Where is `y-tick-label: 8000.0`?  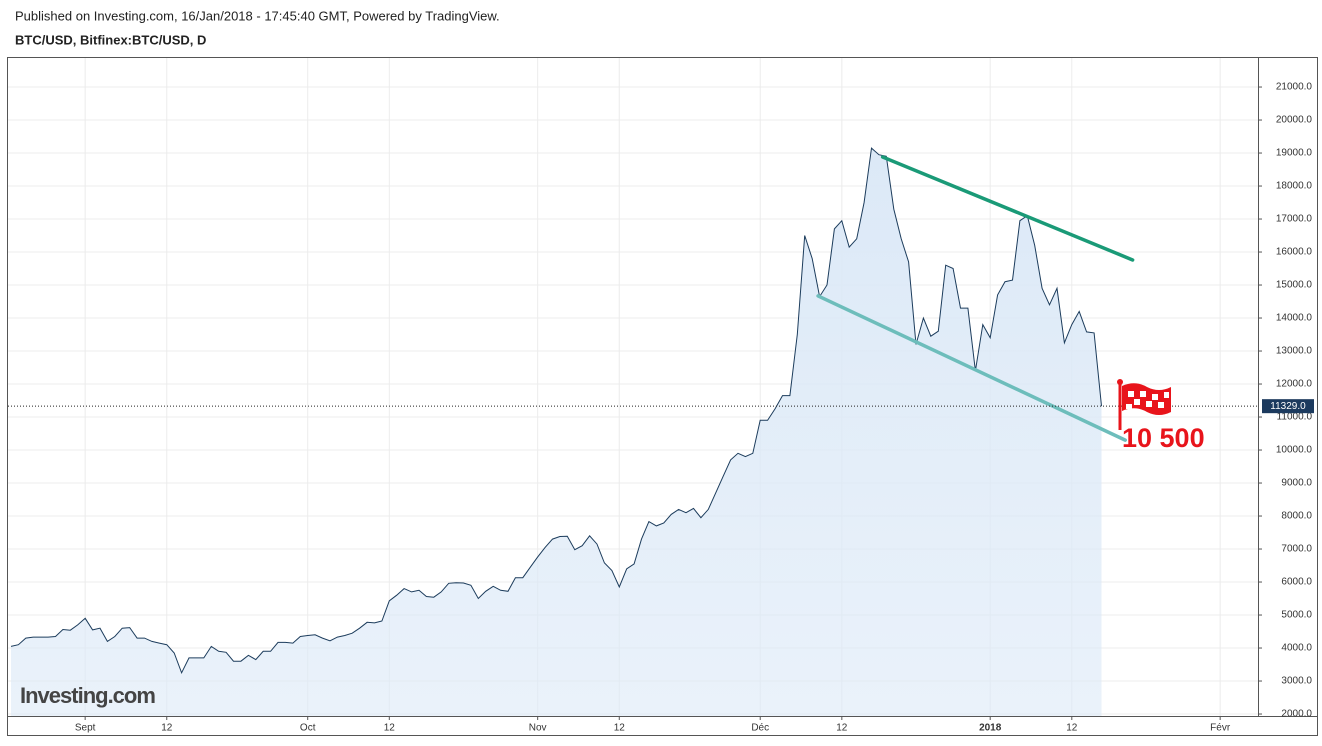 y-tick-label: 8000.0 is located at coordinates (1296, 516).